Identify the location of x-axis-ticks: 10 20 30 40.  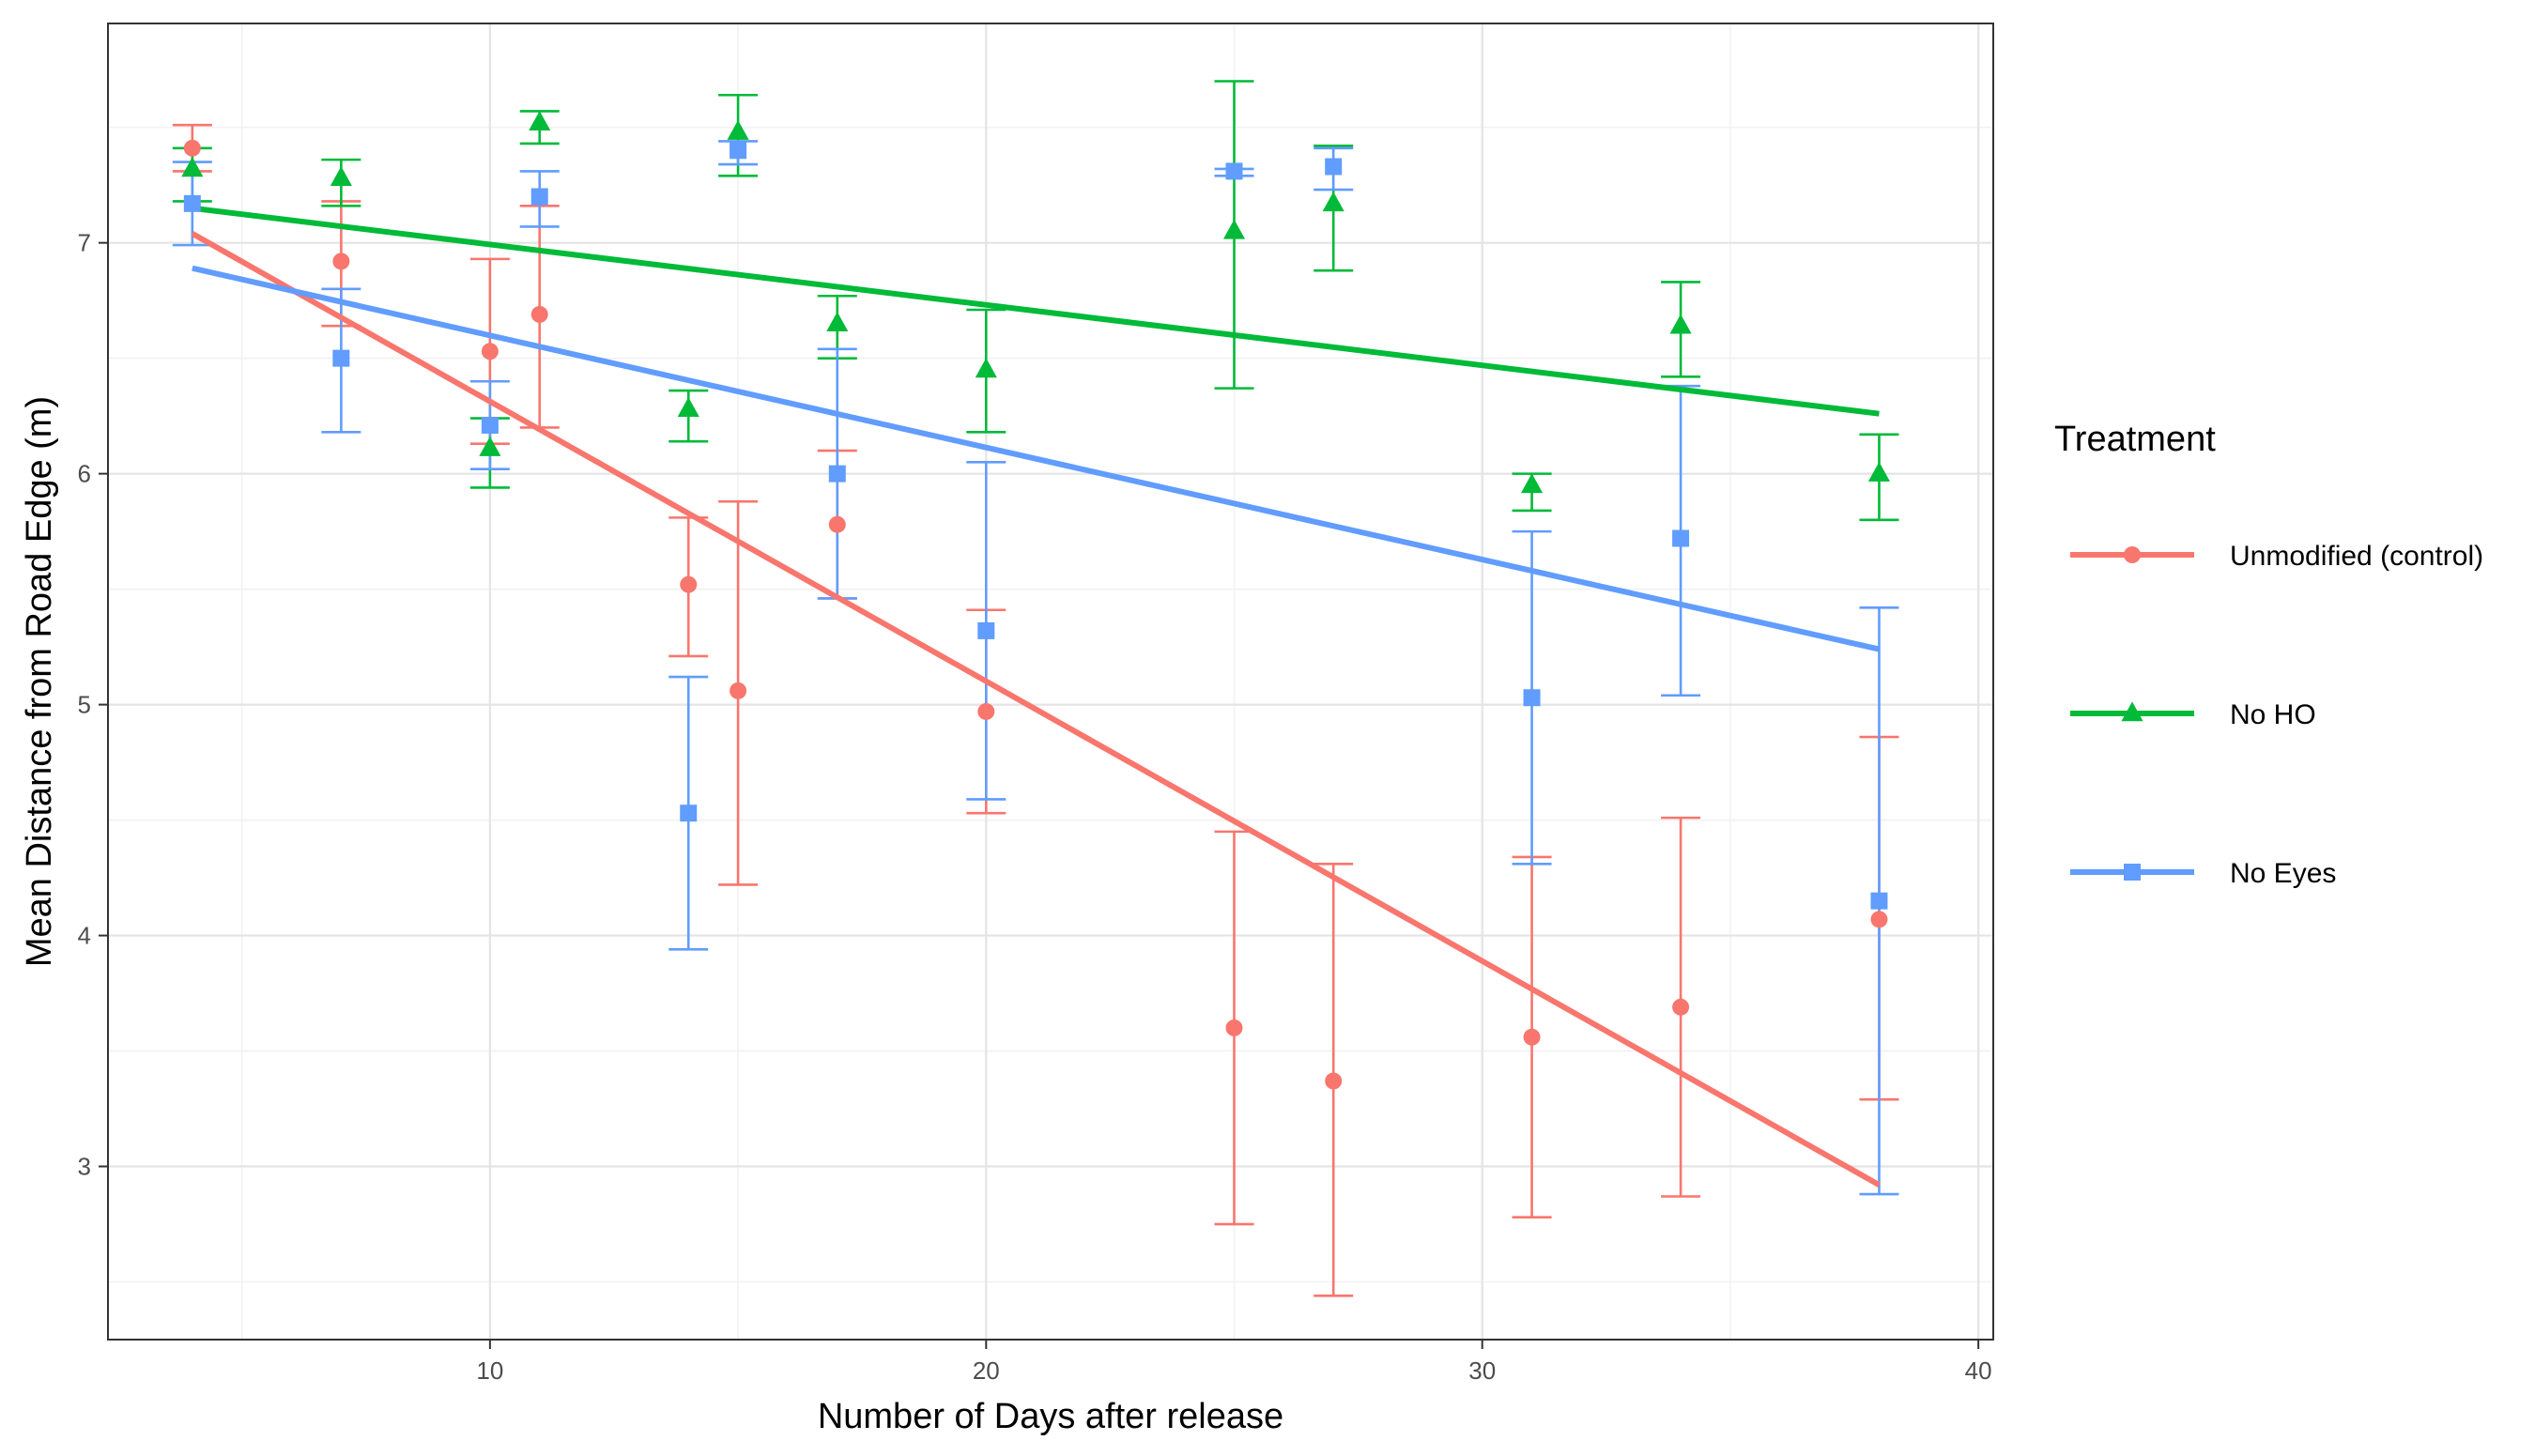
(1234, 1362).